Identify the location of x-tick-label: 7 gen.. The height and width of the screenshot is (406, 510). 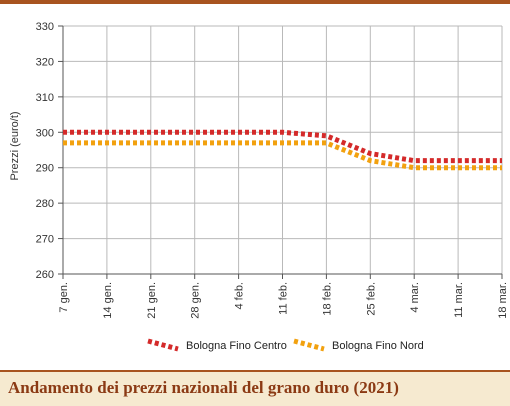
(64, 297).